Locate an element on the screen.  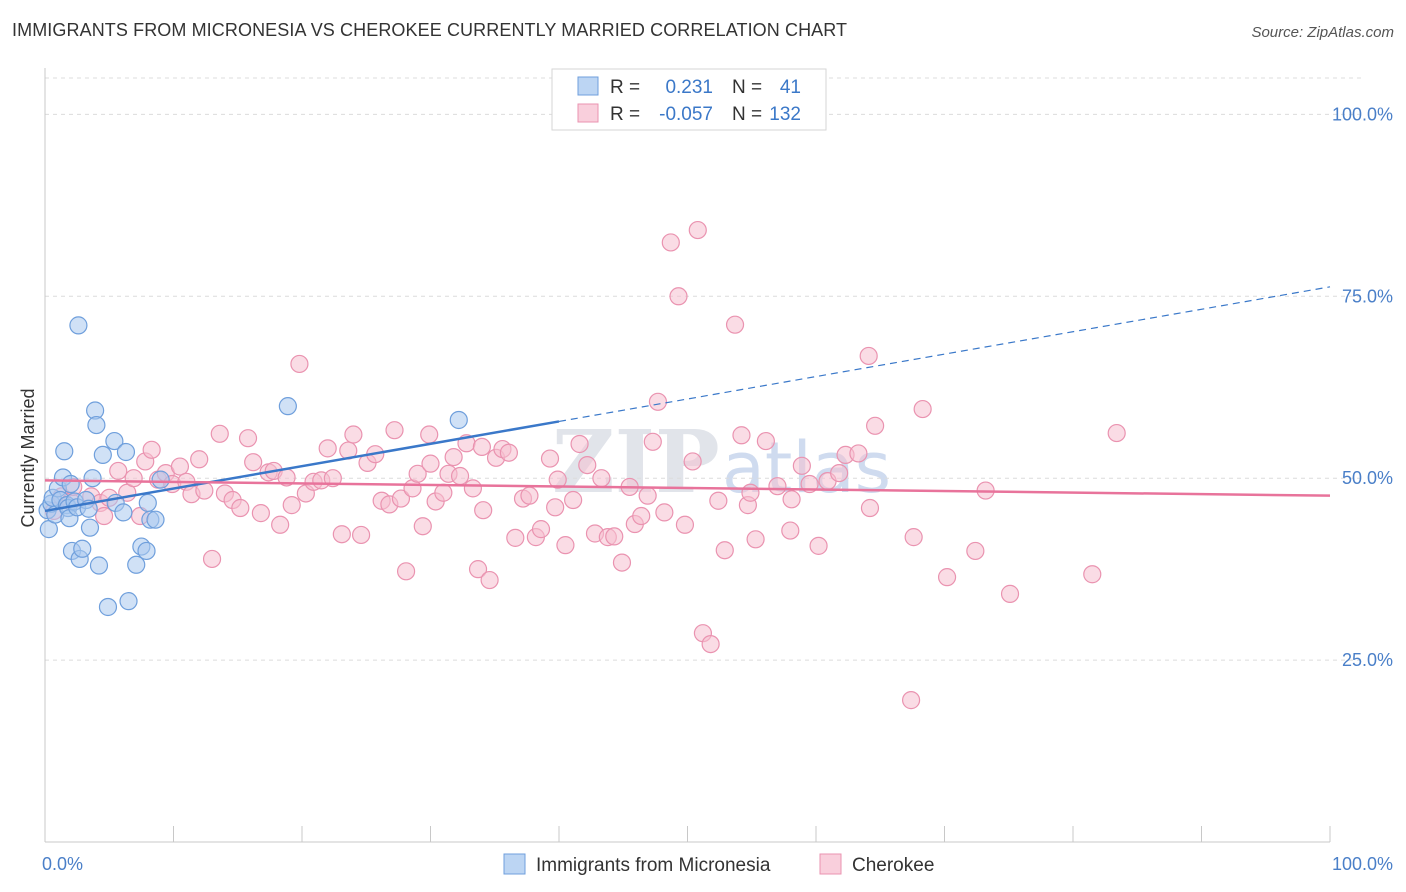
legend-n-label-micronesia: N = is located at coordinates (747, 87).